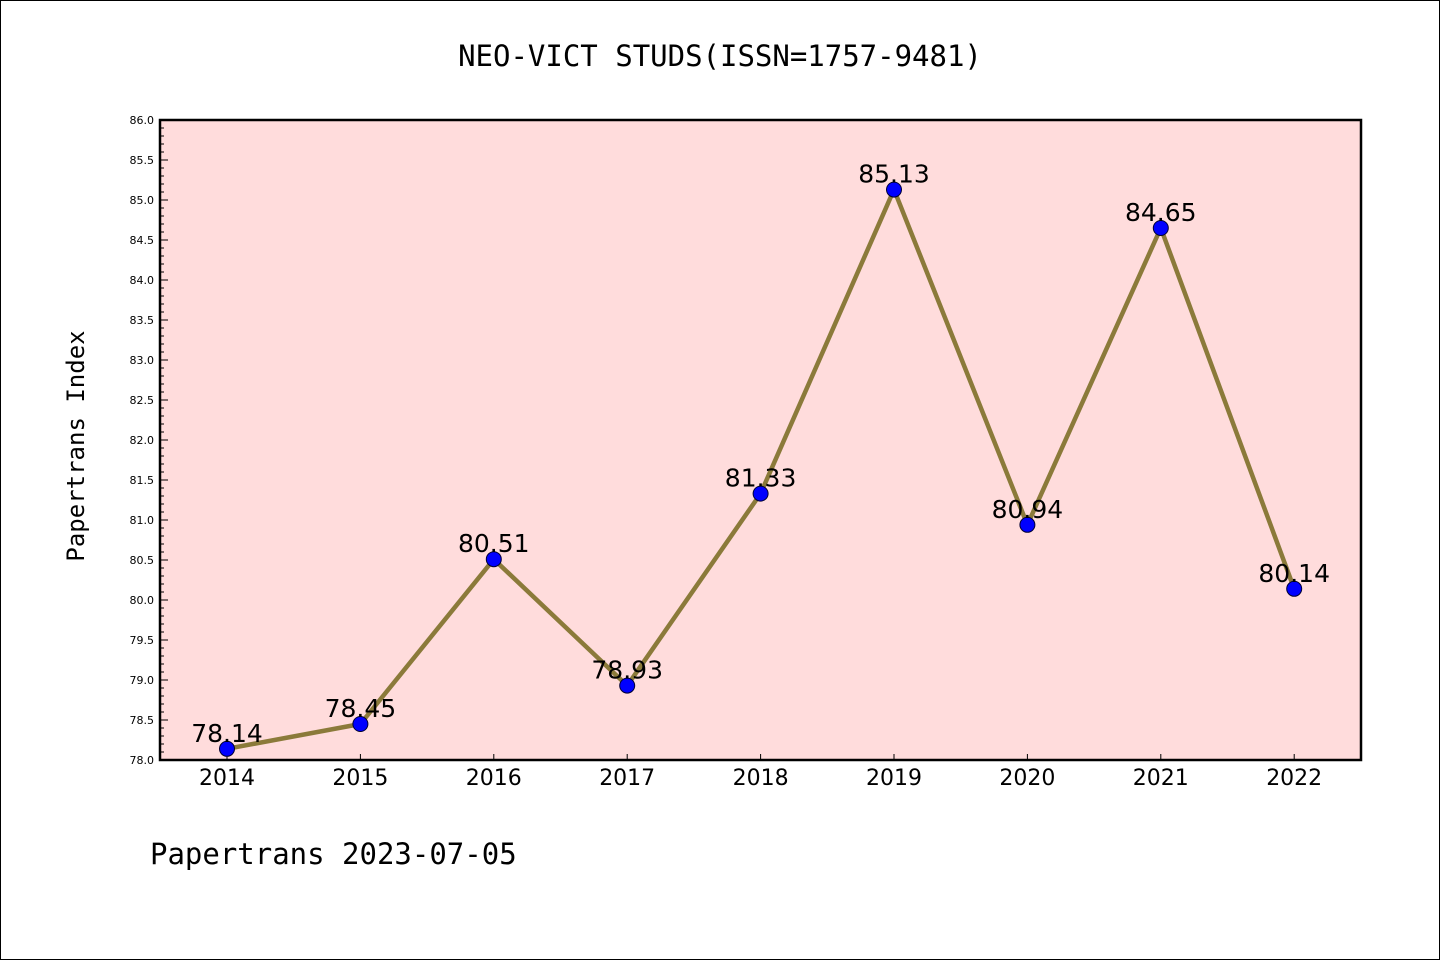 The image size is (1440, 960). Describe the element at coordinates (142, 160) in the screenshot. I see `y-tick-label: 85.5` at that location.